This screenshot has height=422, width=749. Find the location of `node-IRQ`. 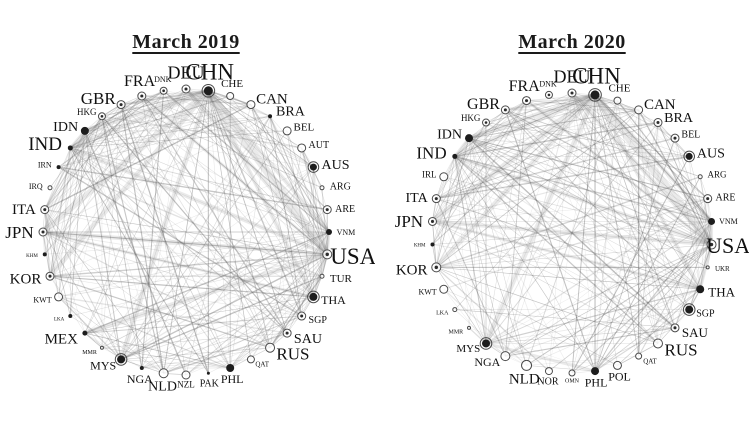

node-IRQ is located at coordinates (50, 188).